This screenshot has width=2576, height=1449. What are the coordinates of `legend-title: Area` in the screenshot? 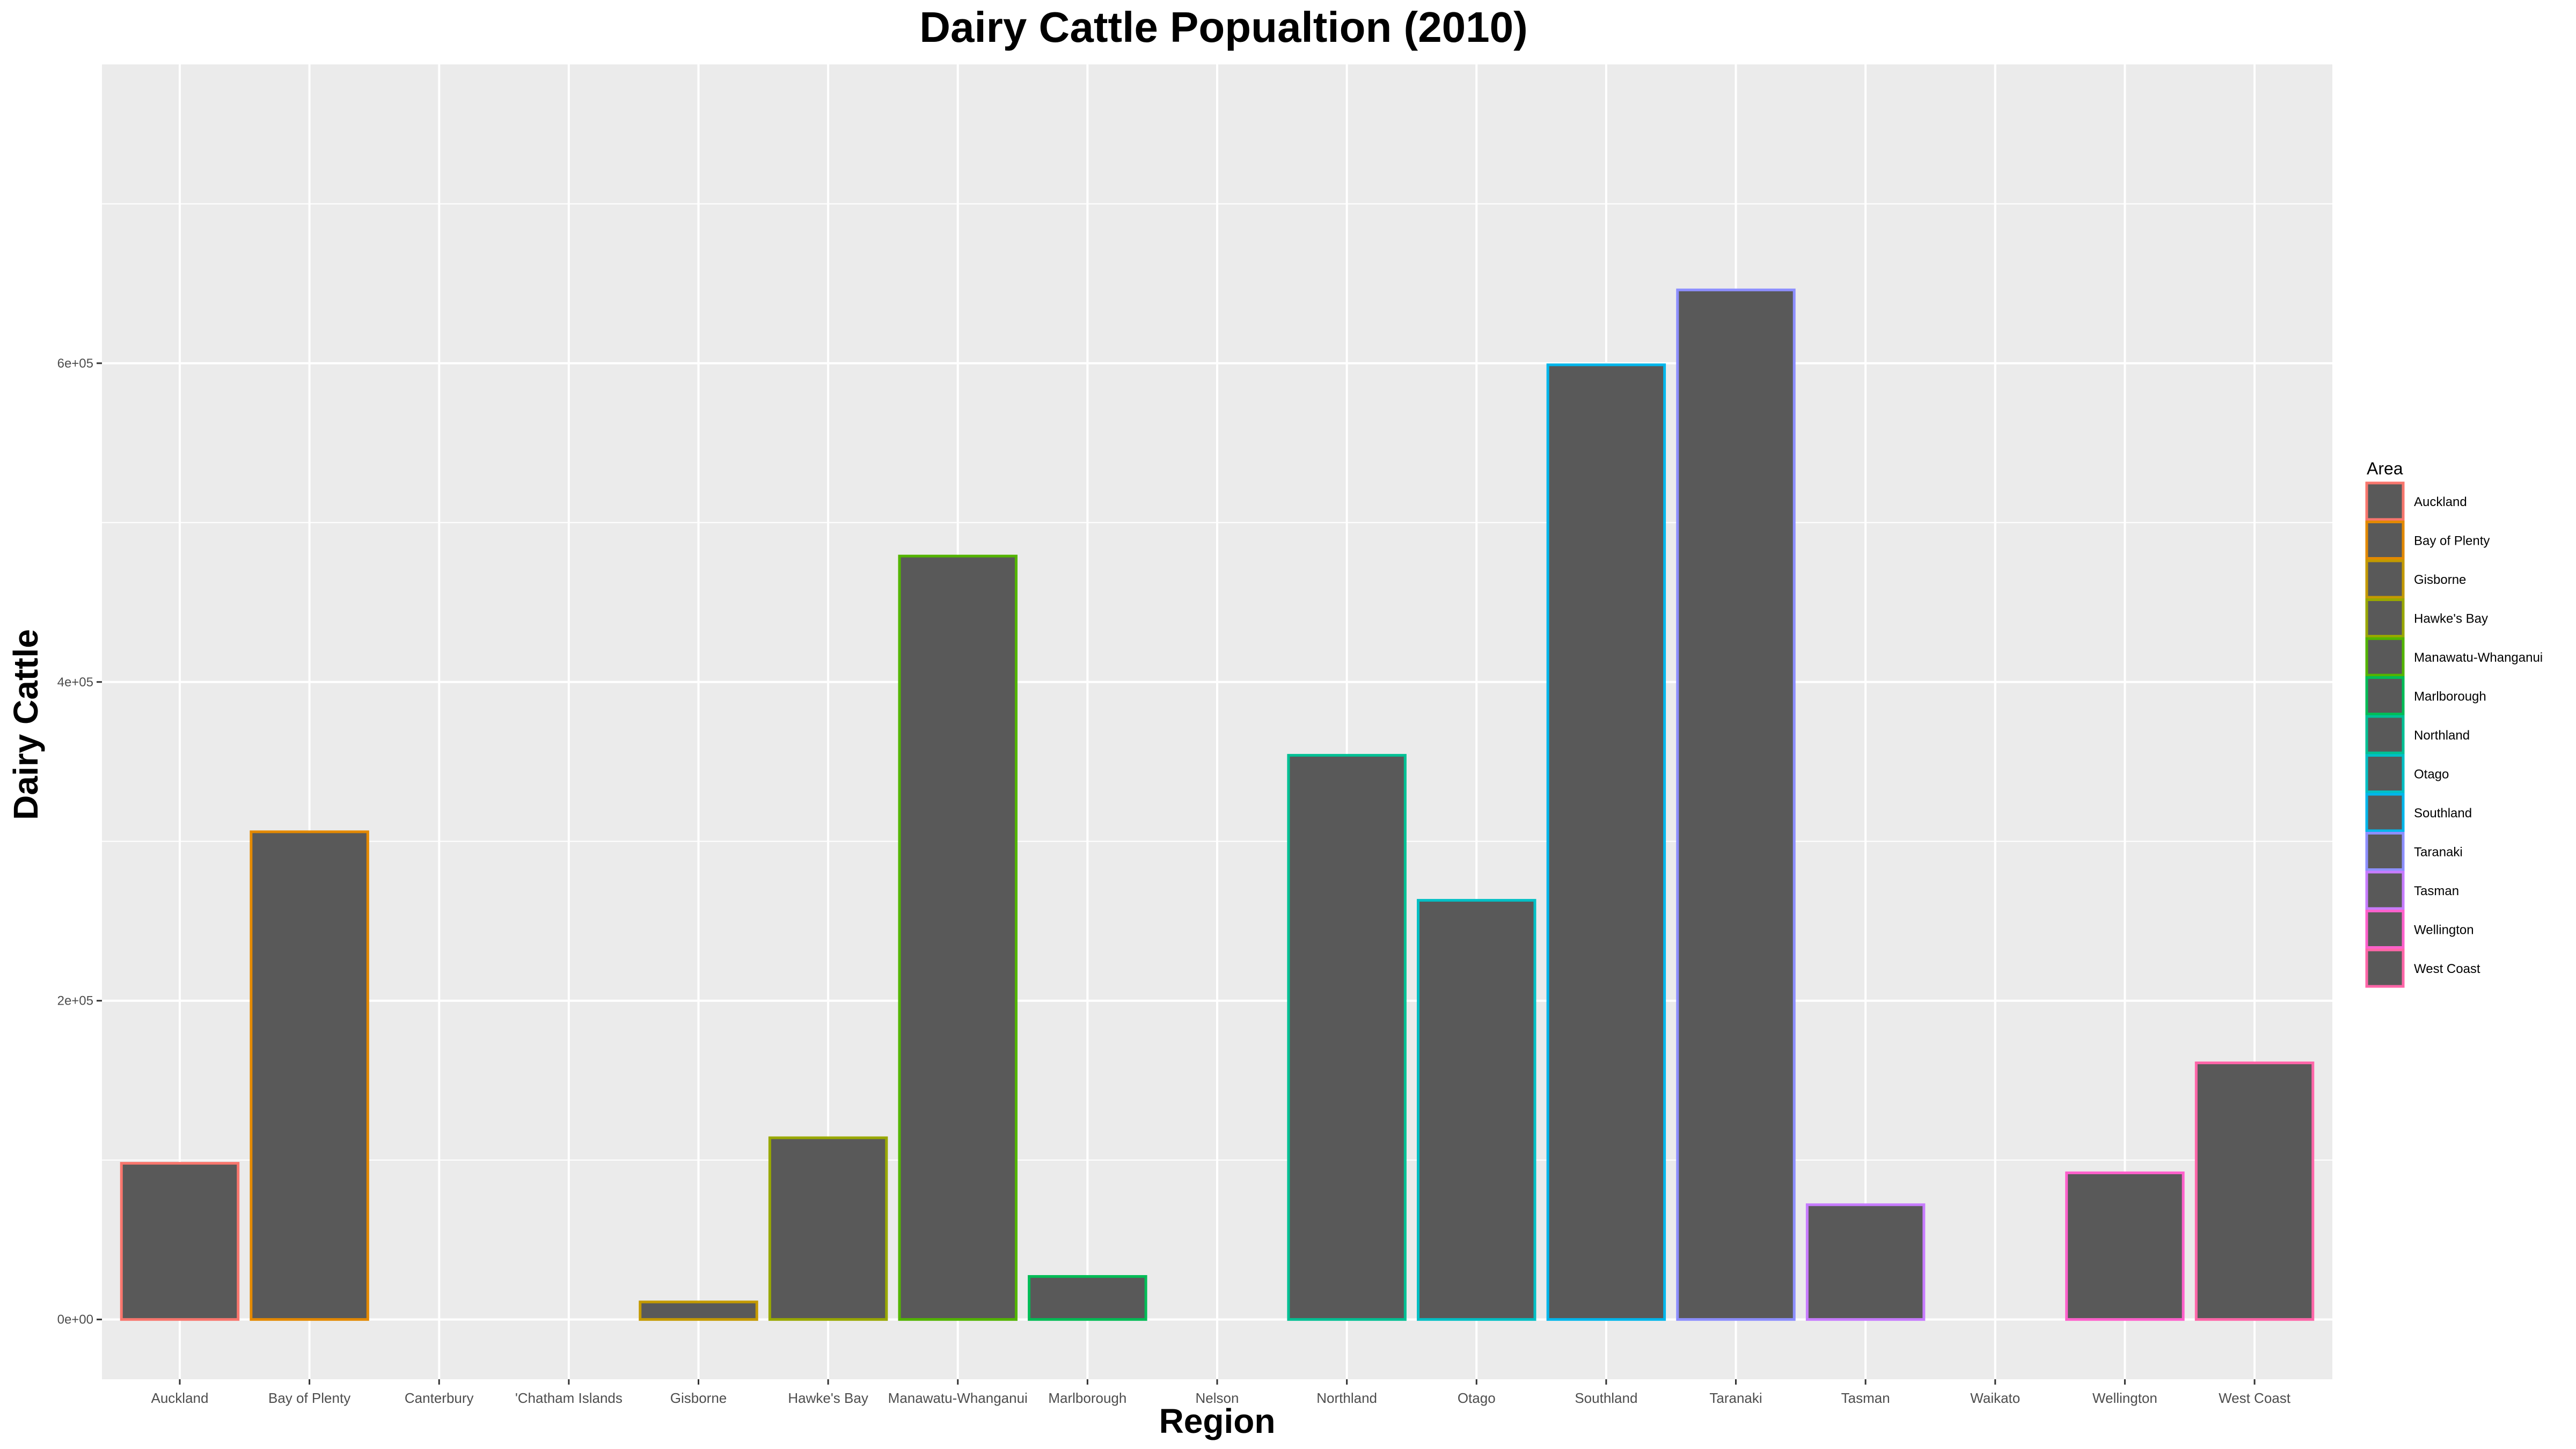 It's located at (2385, 468).